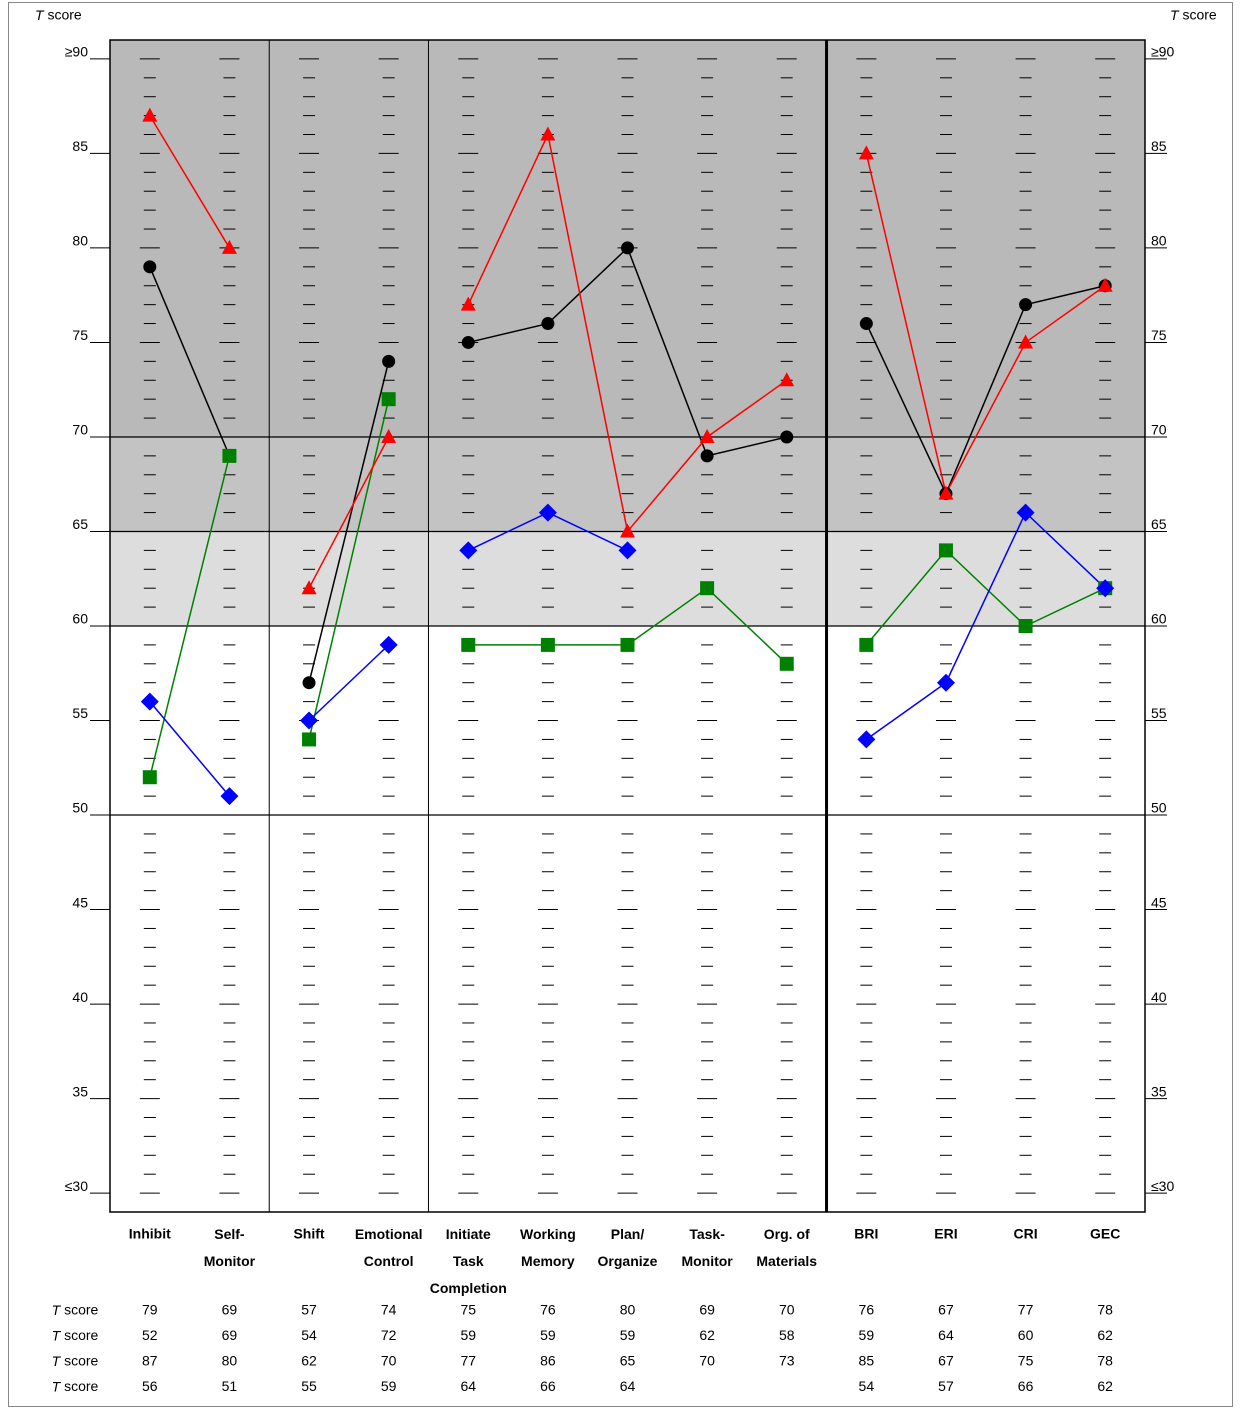 This screenshot has width=1241, height=1412. What do you see at coordinates (1159, 619) in the screenshot?
I see `y-tick-label-right: 60` at bounding box center [1159, 619].